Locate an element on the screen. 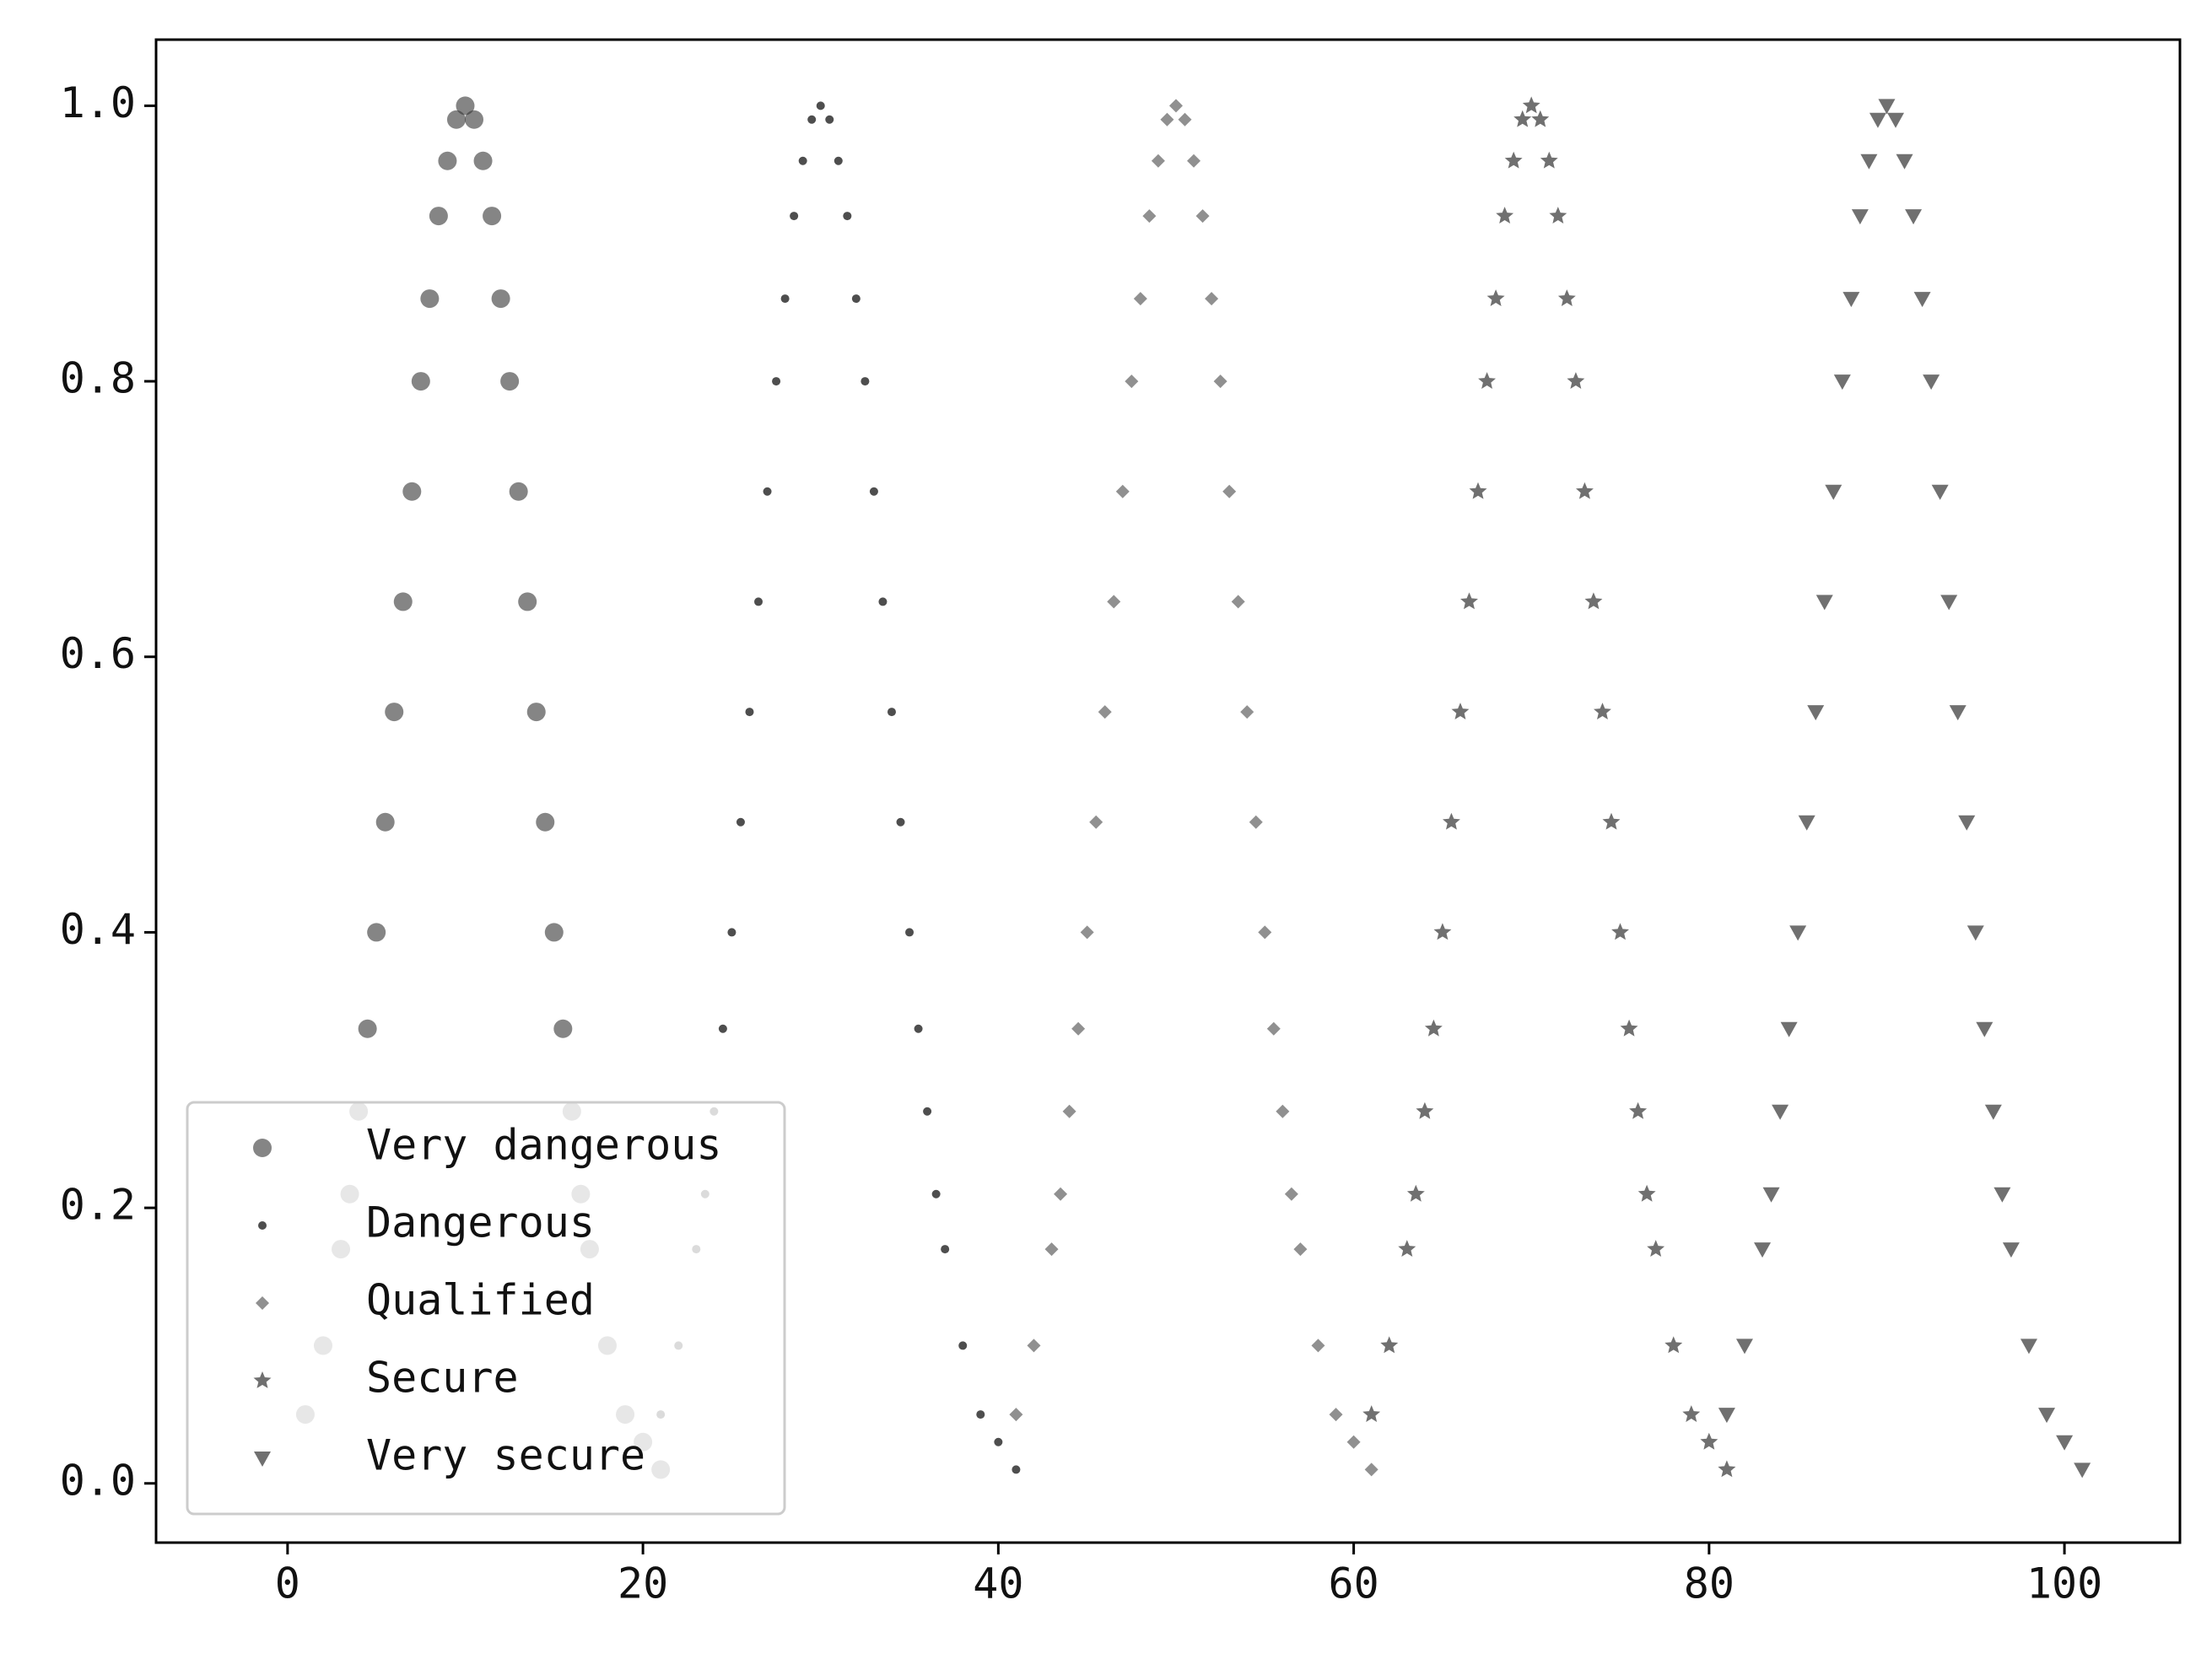  legend-marker is located at coordinates (262, 1459).